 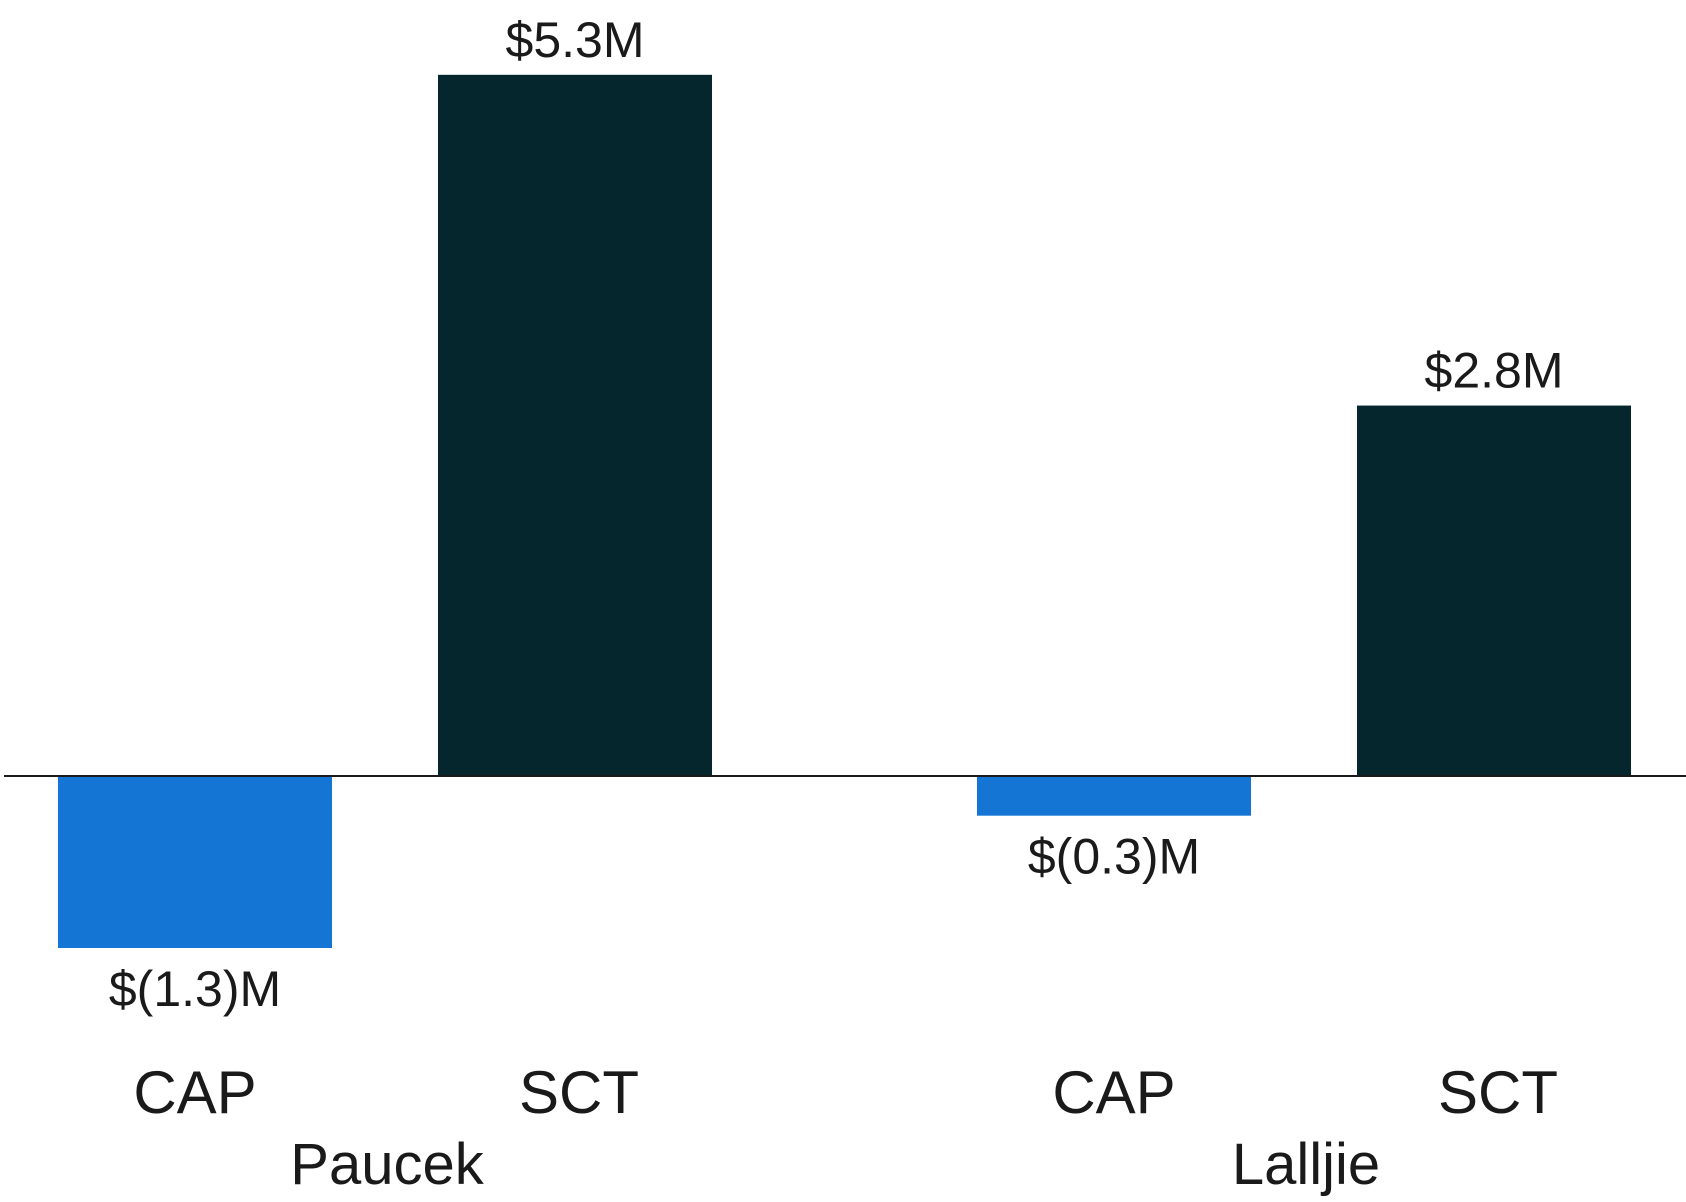 I want to click on group-label-paucek: Paucek, so click(x=387, y=1164).